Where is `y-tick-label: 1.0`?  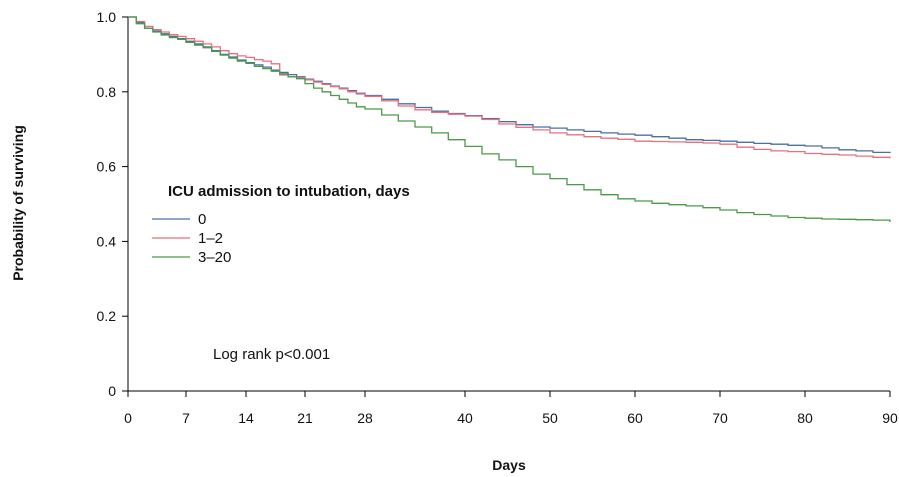 y-tick-label: 1.0 is located at coordinates (107, 17).